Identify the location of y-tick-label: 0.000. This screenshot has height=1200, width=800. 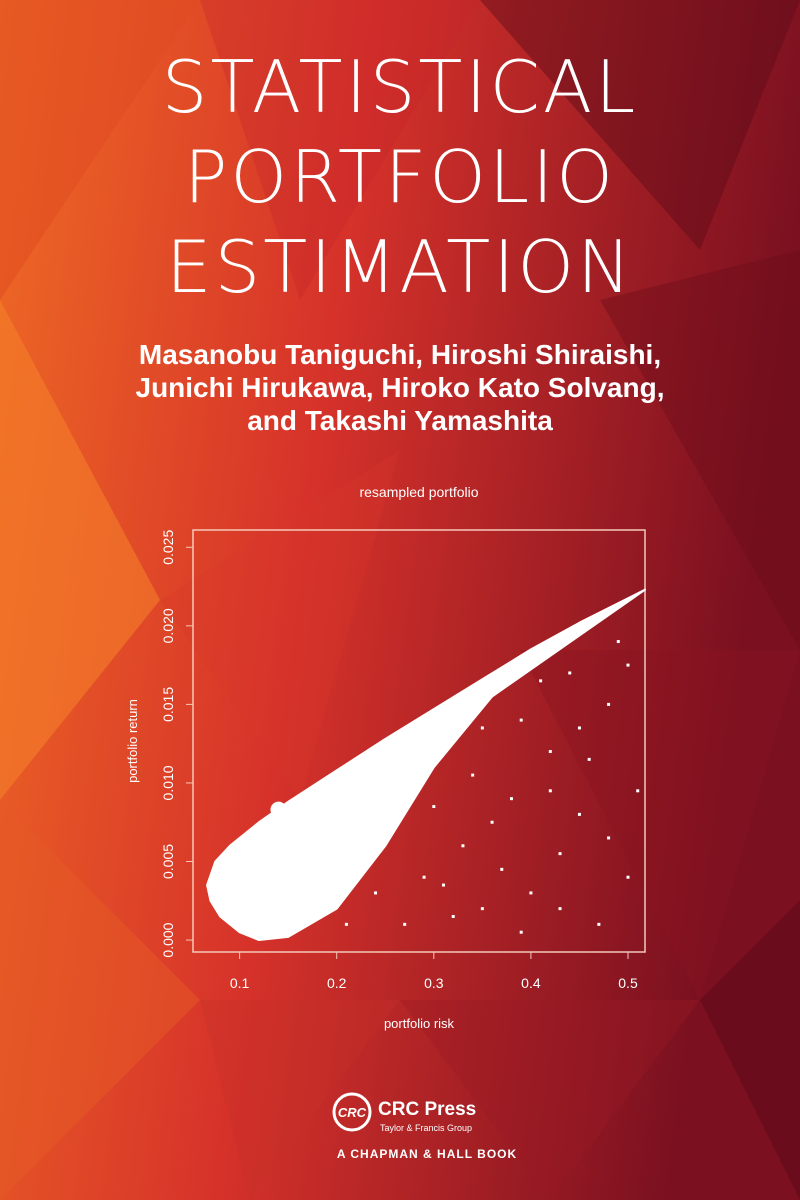
(168, 939).